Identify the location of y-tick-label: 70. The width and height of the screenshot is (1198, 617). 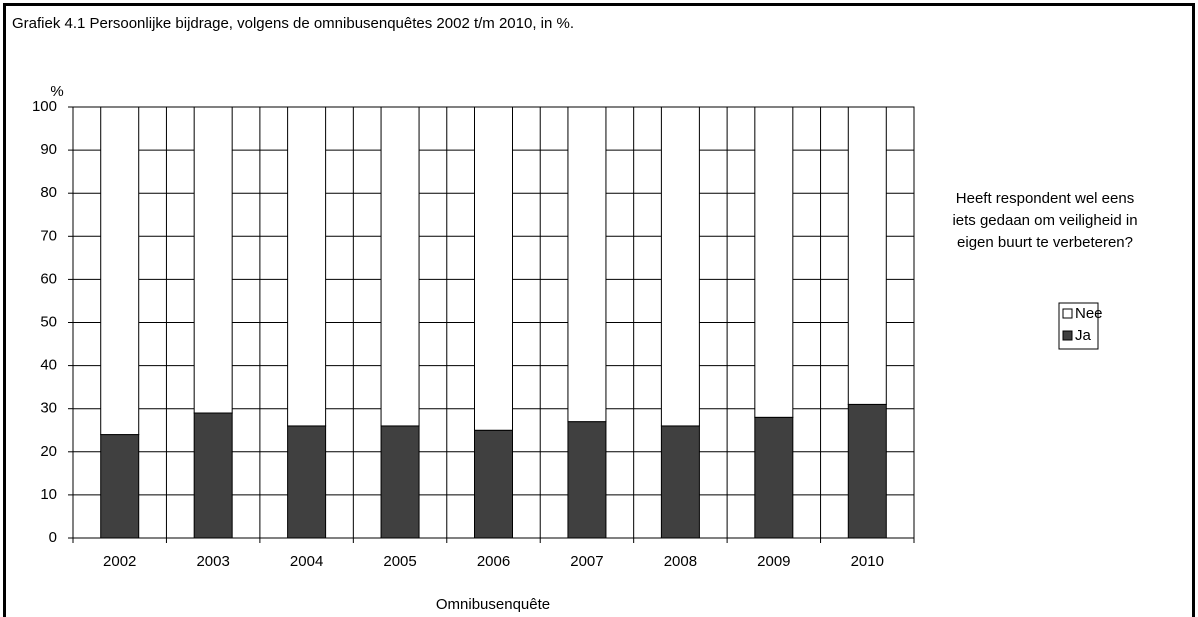
(48, 235).